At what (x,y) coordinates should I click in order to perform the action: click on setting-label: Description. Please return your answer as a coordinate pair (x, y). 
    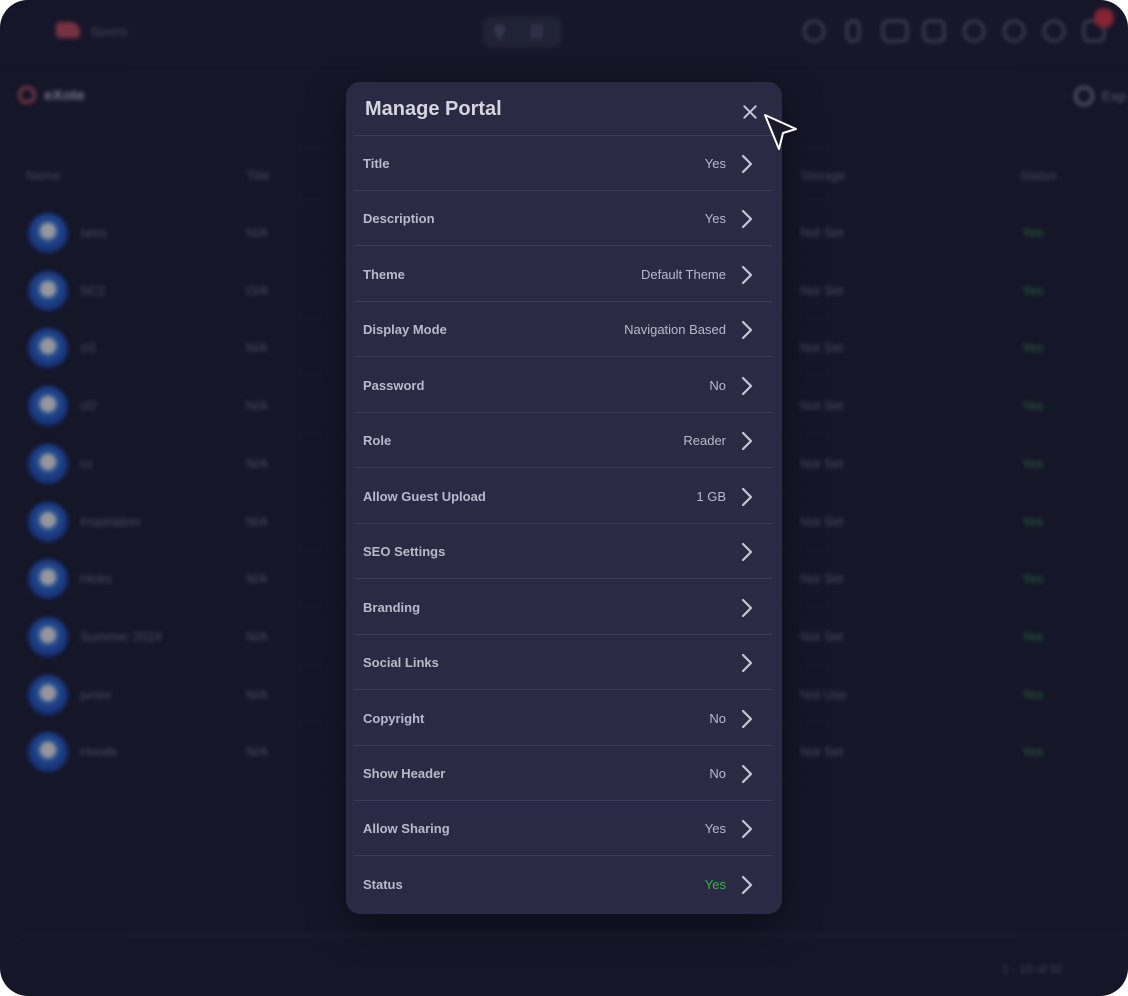
    Looking at the image, I should click on (399, 219).